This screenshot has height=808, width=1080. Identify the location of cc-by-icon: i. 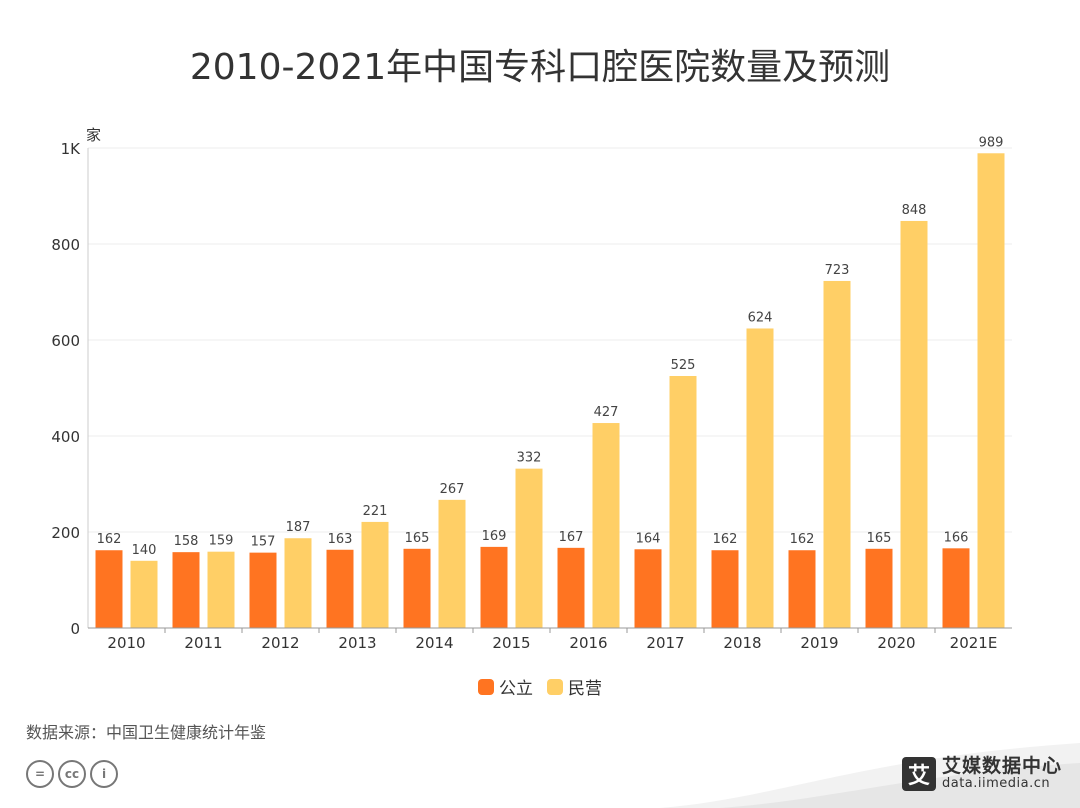
(104, 774).